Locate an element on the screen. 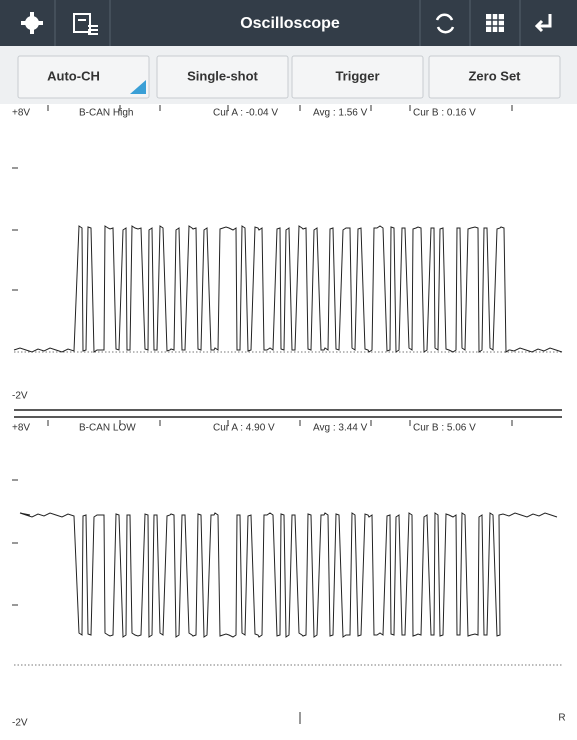 Image resolution: width=577 pixels, height=740 pixels. back-icon is located at coordinates (543, 23).